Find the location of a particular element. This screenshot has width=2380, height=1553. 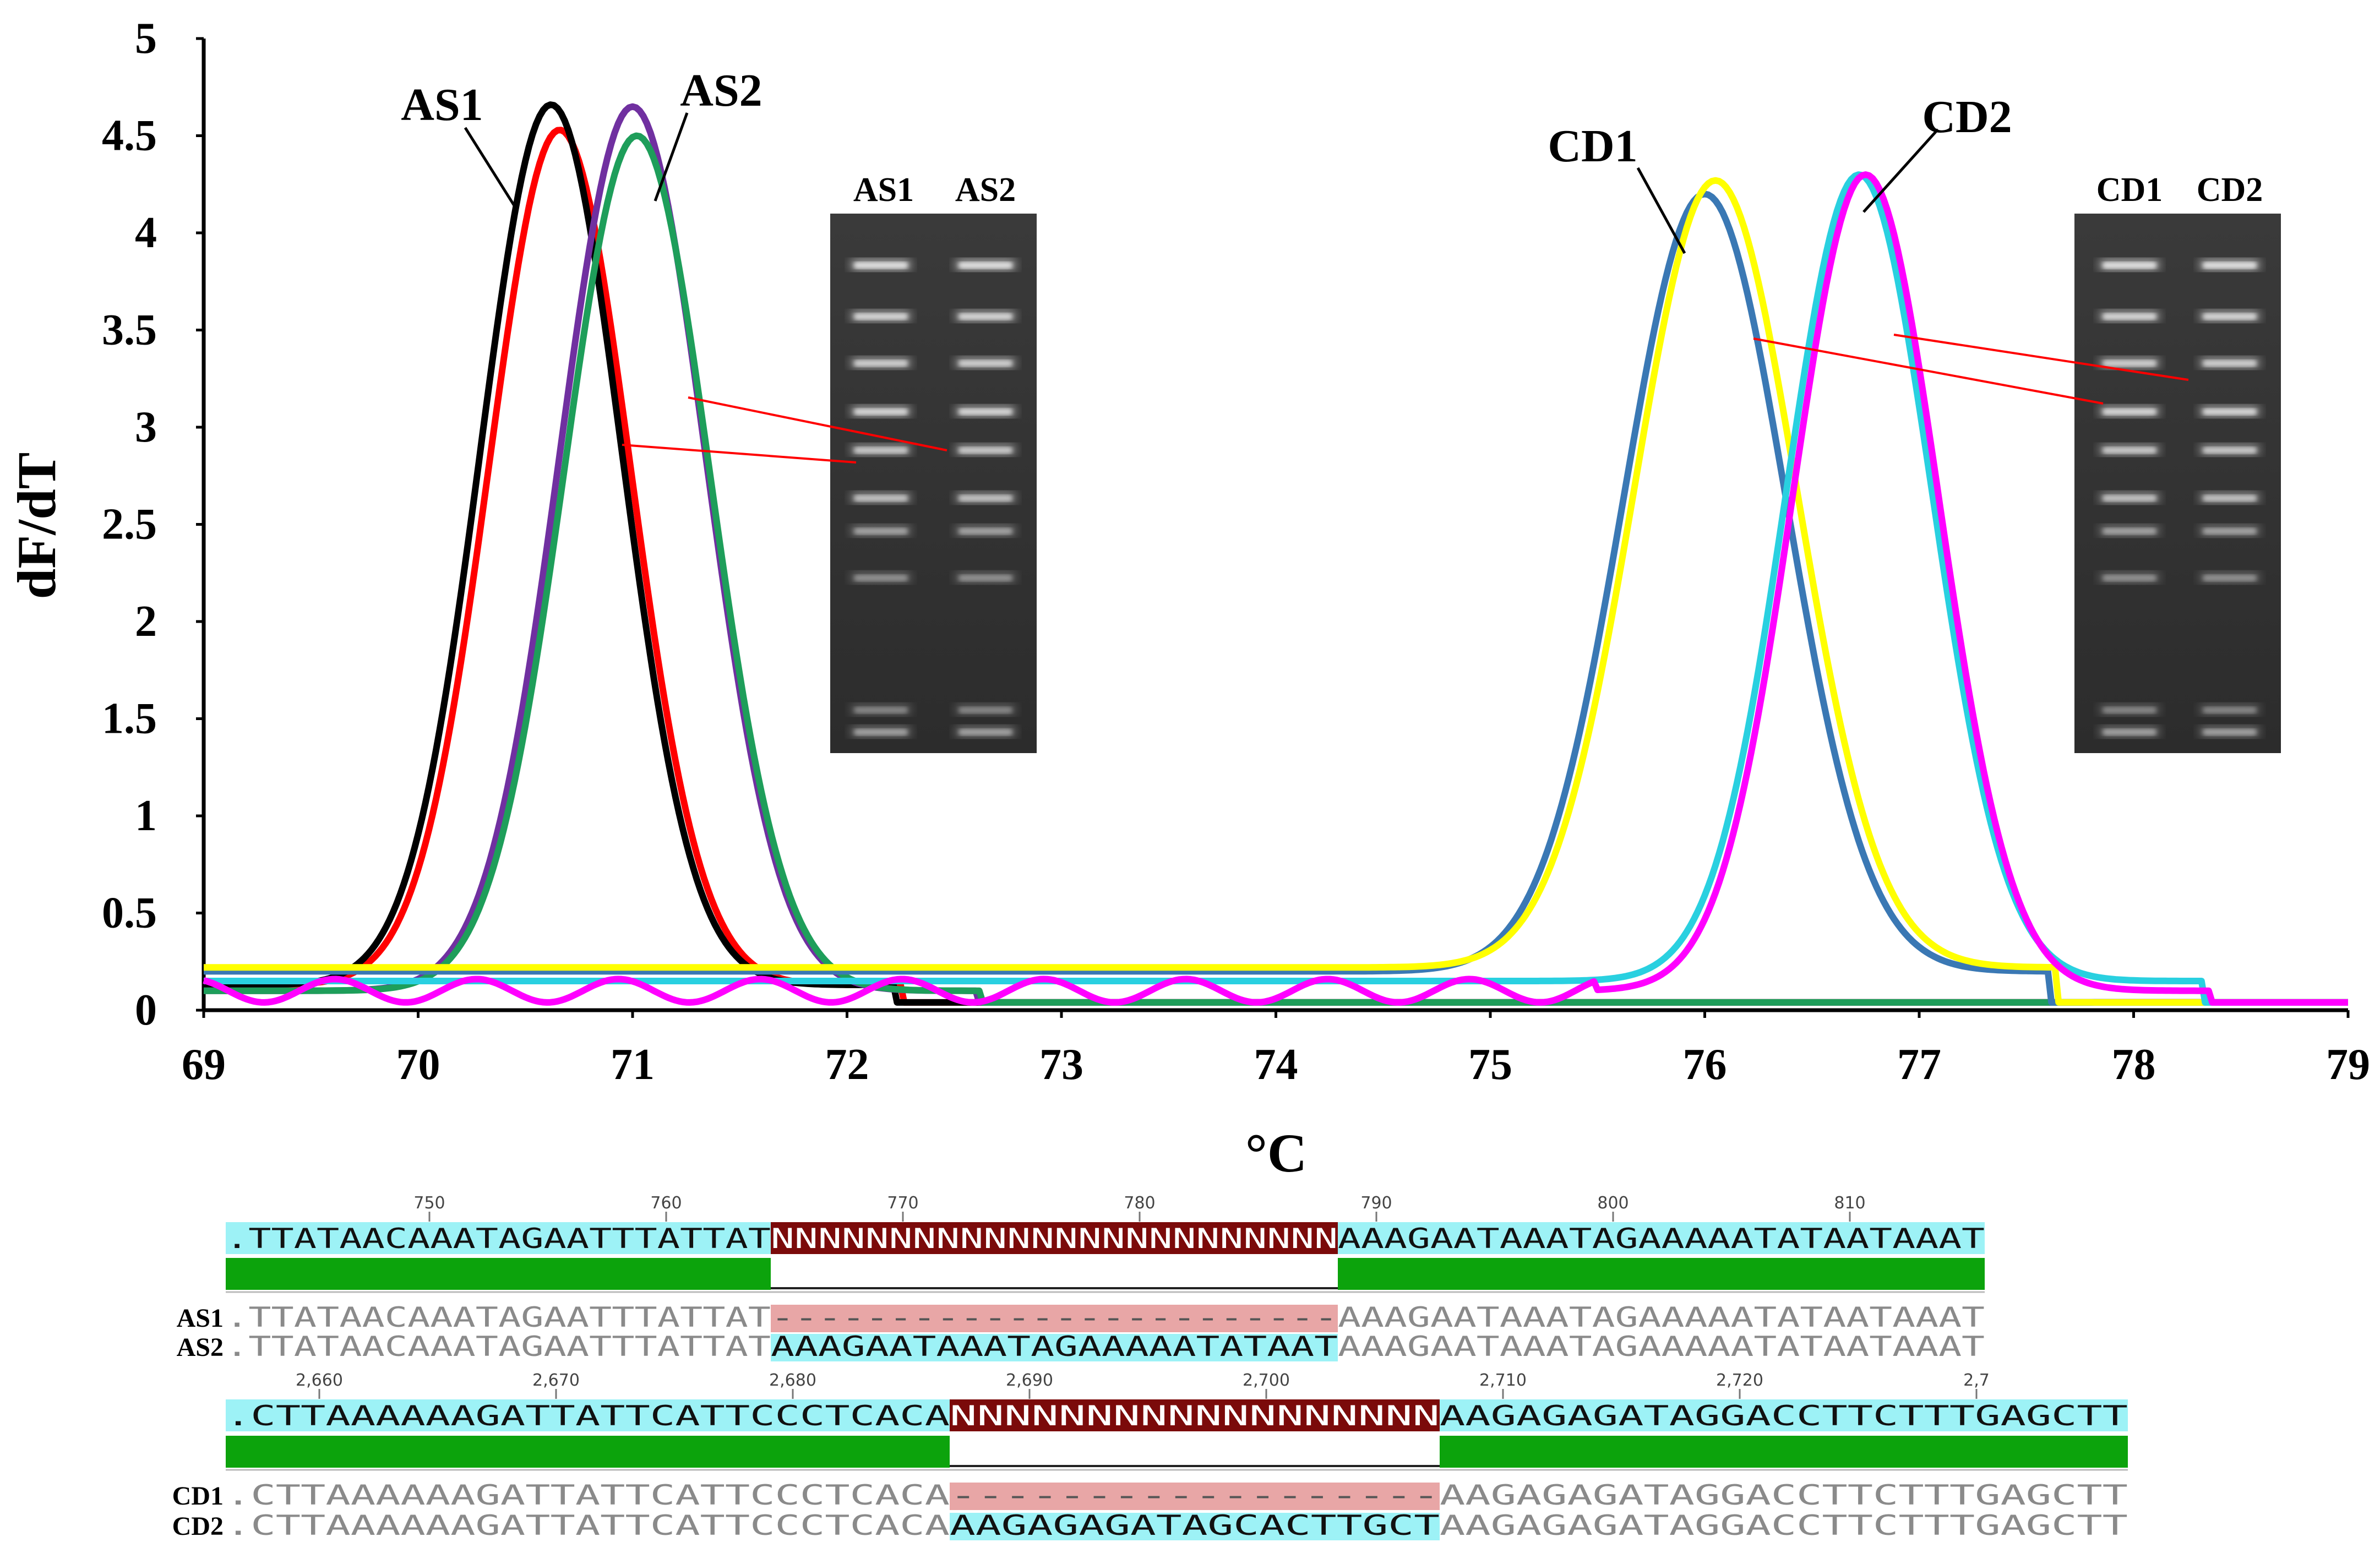

connector-cd1 is located at coordinates (1928, 371).